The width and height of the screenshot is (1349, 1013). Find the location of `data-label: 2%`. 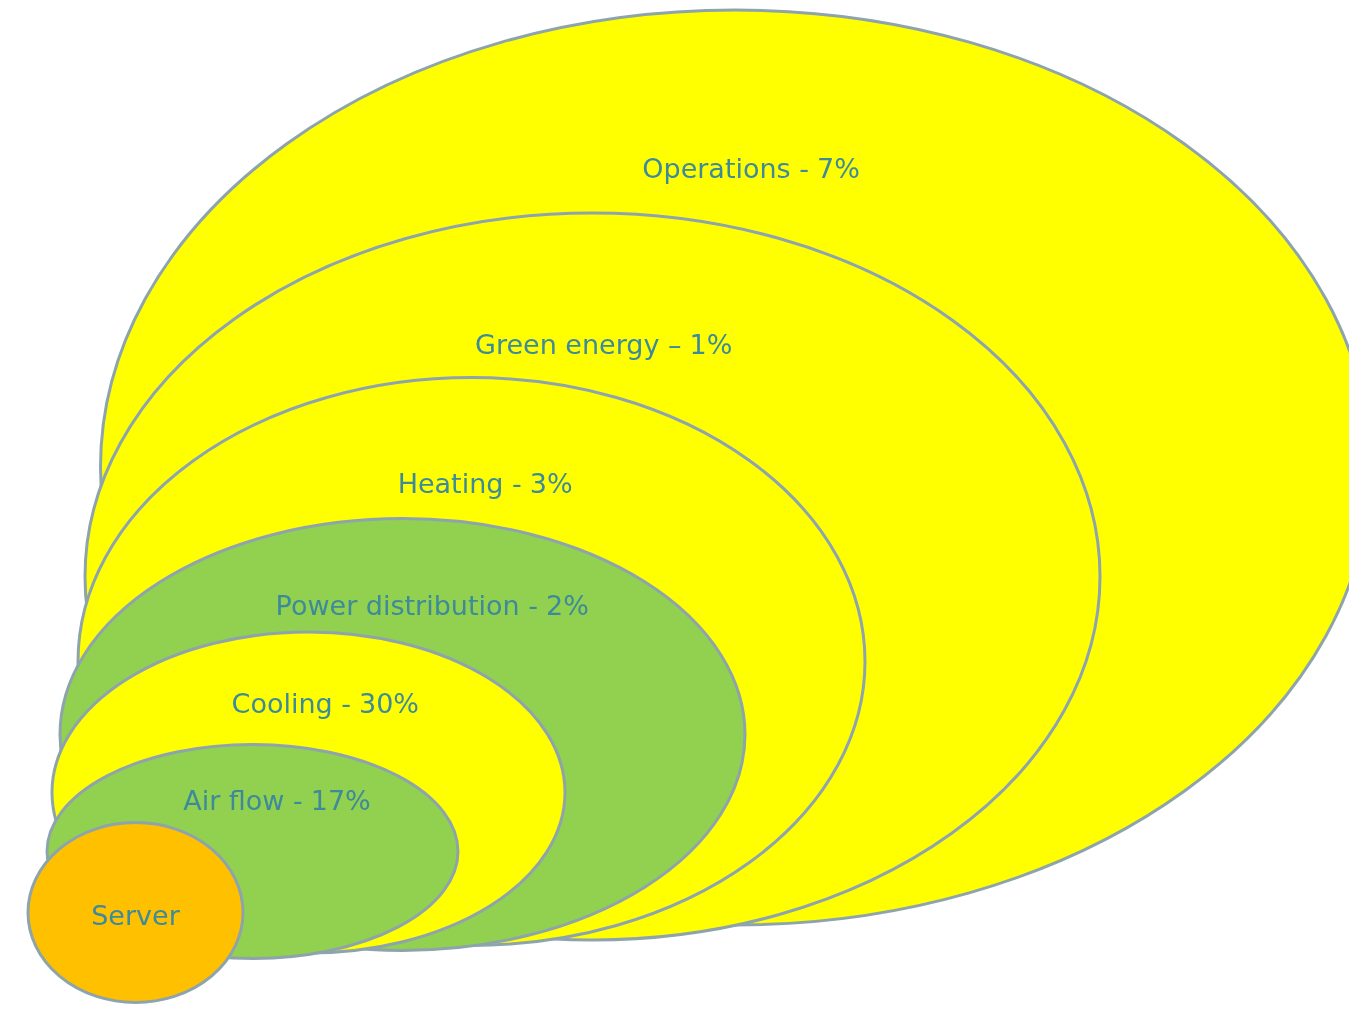

data-label: 2% is located at coordinates (567, 605).